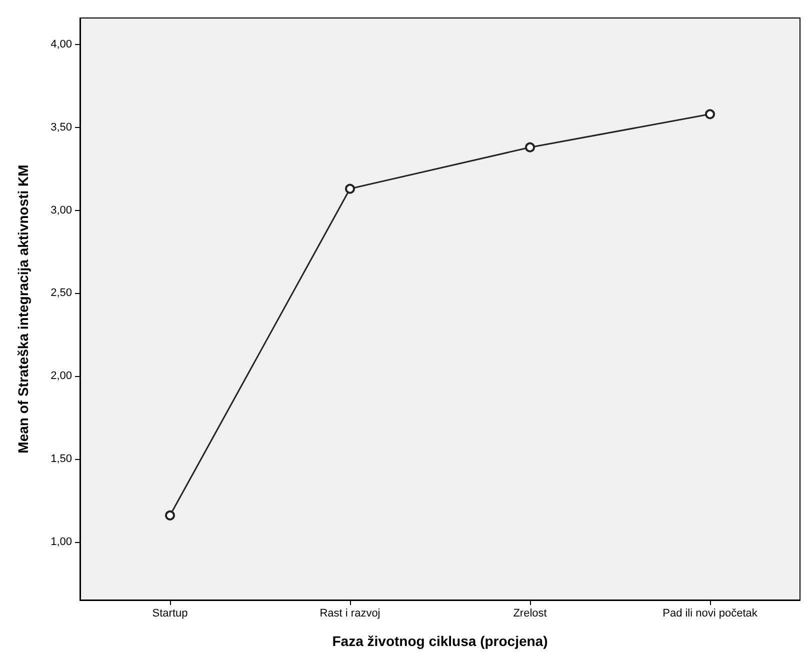 The width and height of the screenshot is (811, 662). I want to click on y-tick-label: 1,50, so click(61, 459).